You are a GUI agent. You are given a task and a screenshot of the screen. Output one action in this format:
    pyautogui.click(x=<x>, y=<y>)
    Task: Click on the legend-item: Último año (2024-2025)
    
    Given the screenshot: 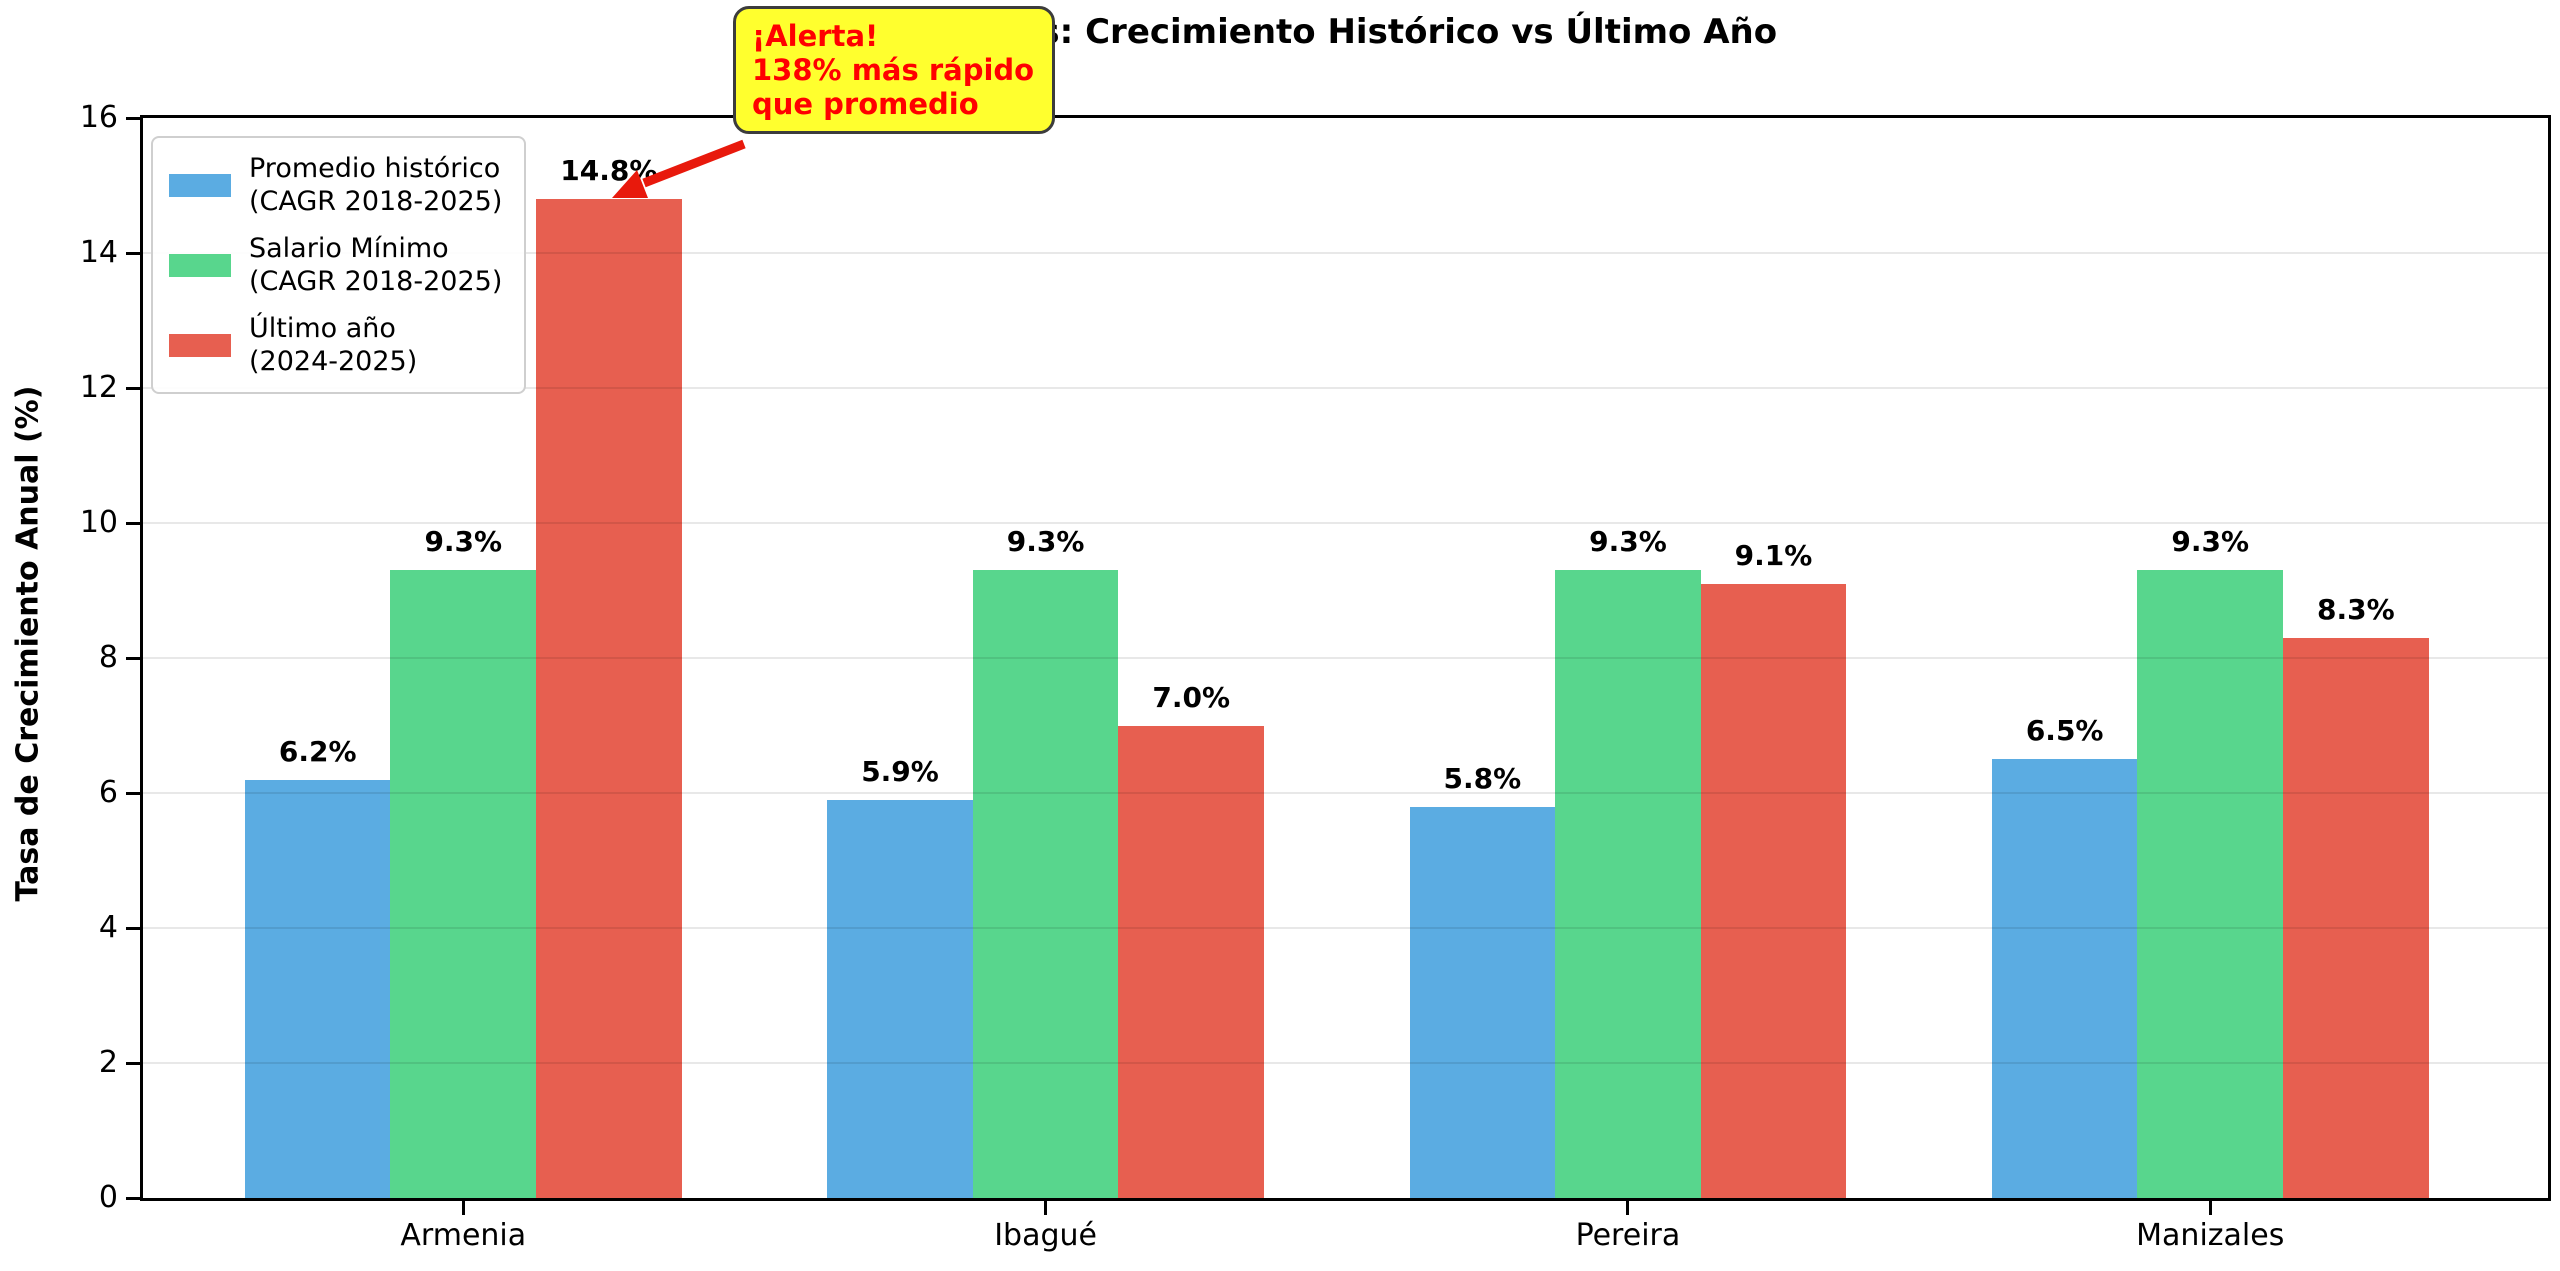 What is the action you would take?
    pyautogui.click(x=335, y=345)
    